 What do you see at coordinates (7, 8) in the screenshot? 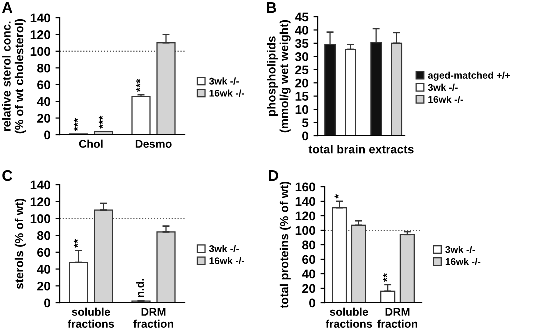
I see `chart-title: A` at bounding box center [7, 8].